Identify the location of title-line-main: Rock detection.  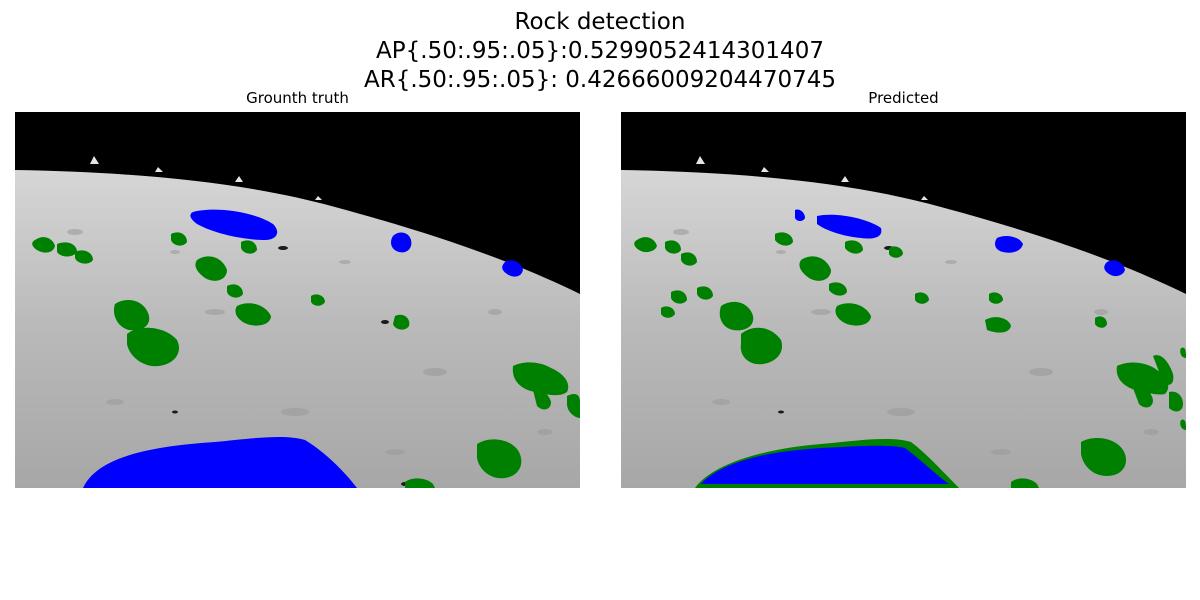
(600, 22).